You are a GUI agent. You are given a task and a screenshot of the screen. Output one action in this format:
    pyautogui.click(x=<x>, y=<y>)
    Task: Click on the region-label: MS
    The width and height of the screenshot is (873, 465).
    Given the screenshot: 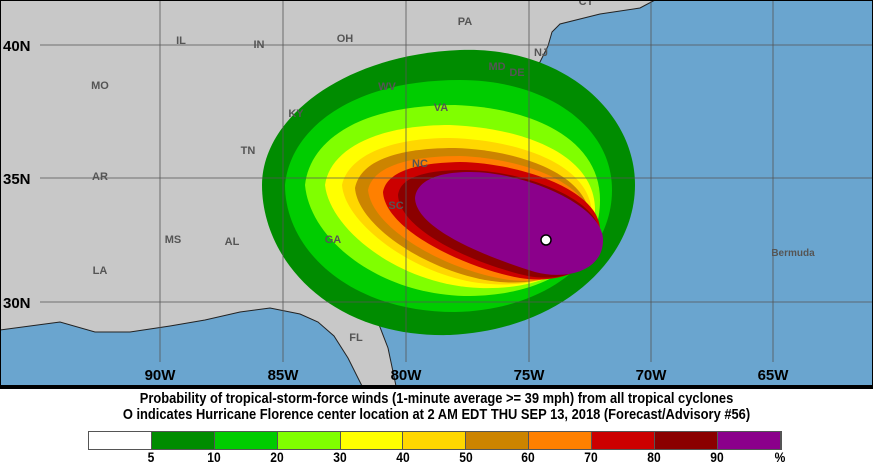 What is the action you would take?
    pyautogui.click(x=173, y=240)
    